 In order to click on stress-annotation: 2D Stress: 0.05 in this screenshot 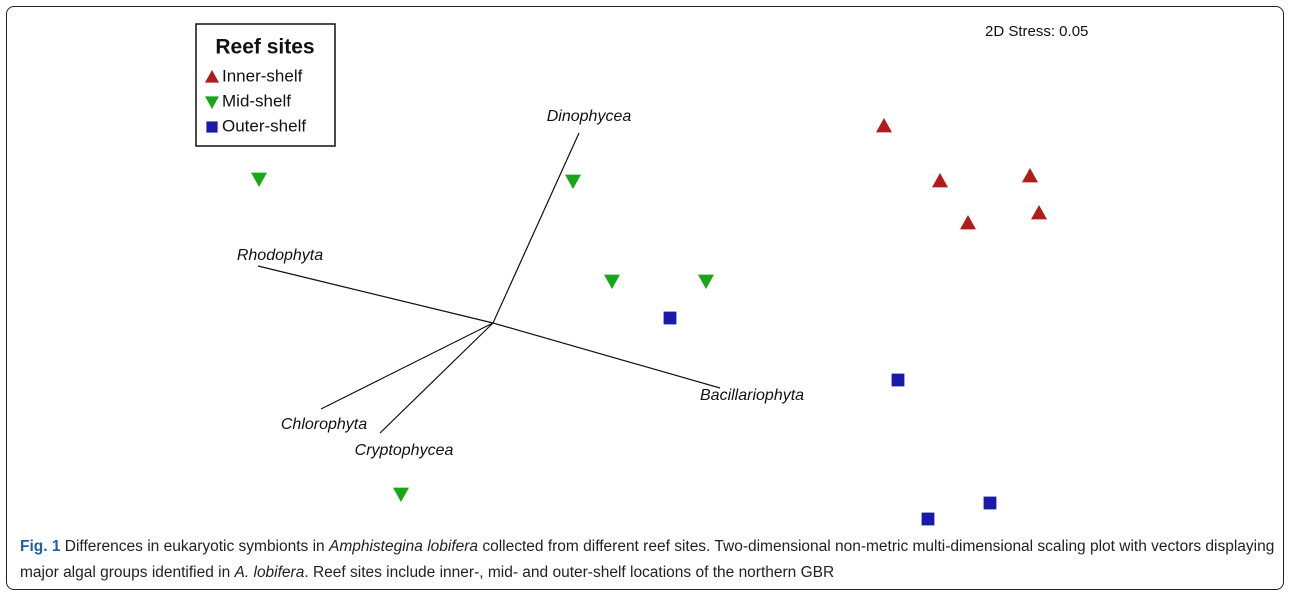, I will do `click(1036, 31)`.